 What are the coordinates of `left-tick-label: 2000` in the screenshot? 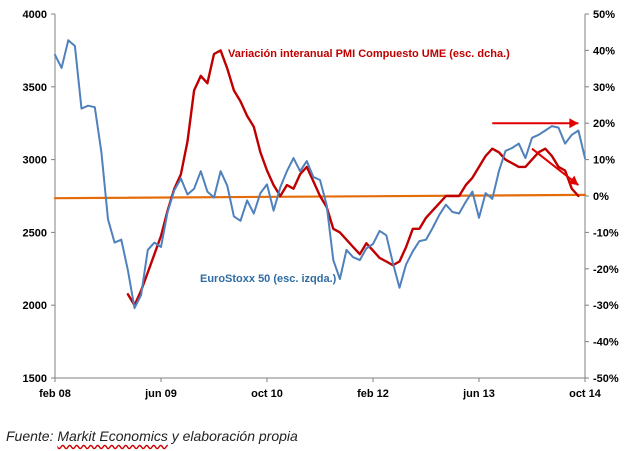 It's located at (35, 306).